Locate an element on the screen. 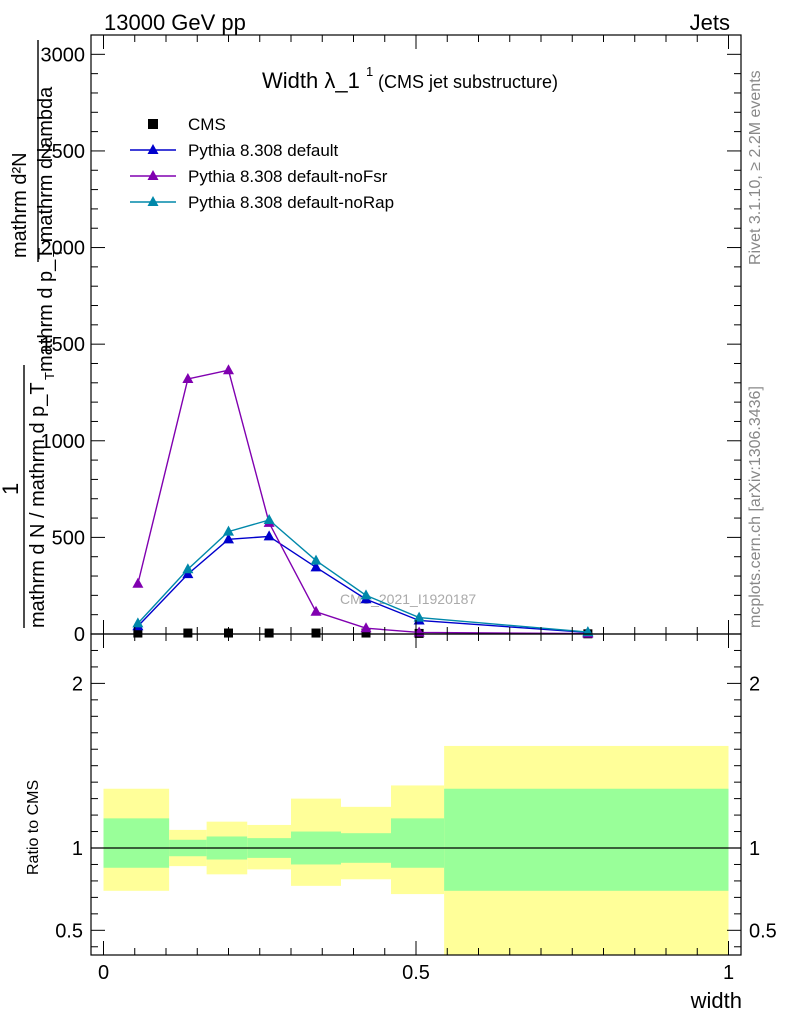 This screenshot has width=786, height=1029. plot-title: Width λ_1 1 (CMS jet substructure) is located at coordinates (410, 78).